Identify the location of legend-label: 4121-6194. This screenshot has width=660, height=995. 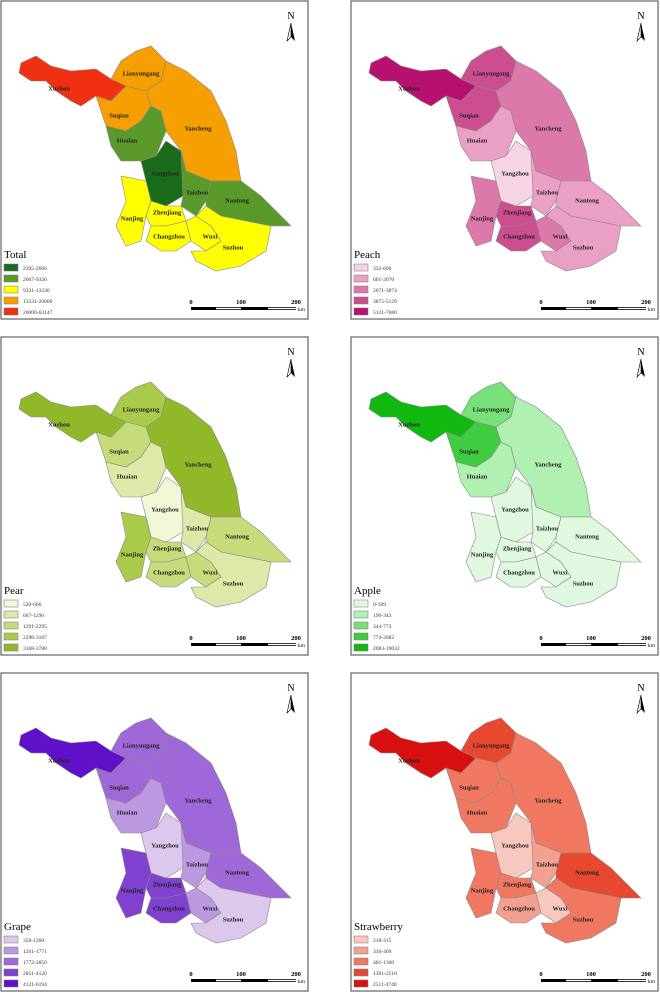
(35, 985).